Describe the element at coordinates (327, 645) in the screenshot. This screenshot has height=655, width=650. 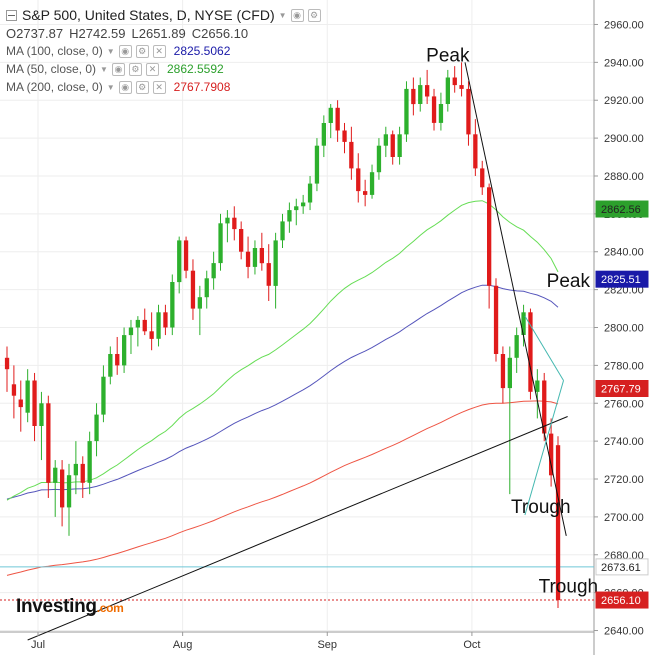
I see `x-tick-label: Sep` at that location.